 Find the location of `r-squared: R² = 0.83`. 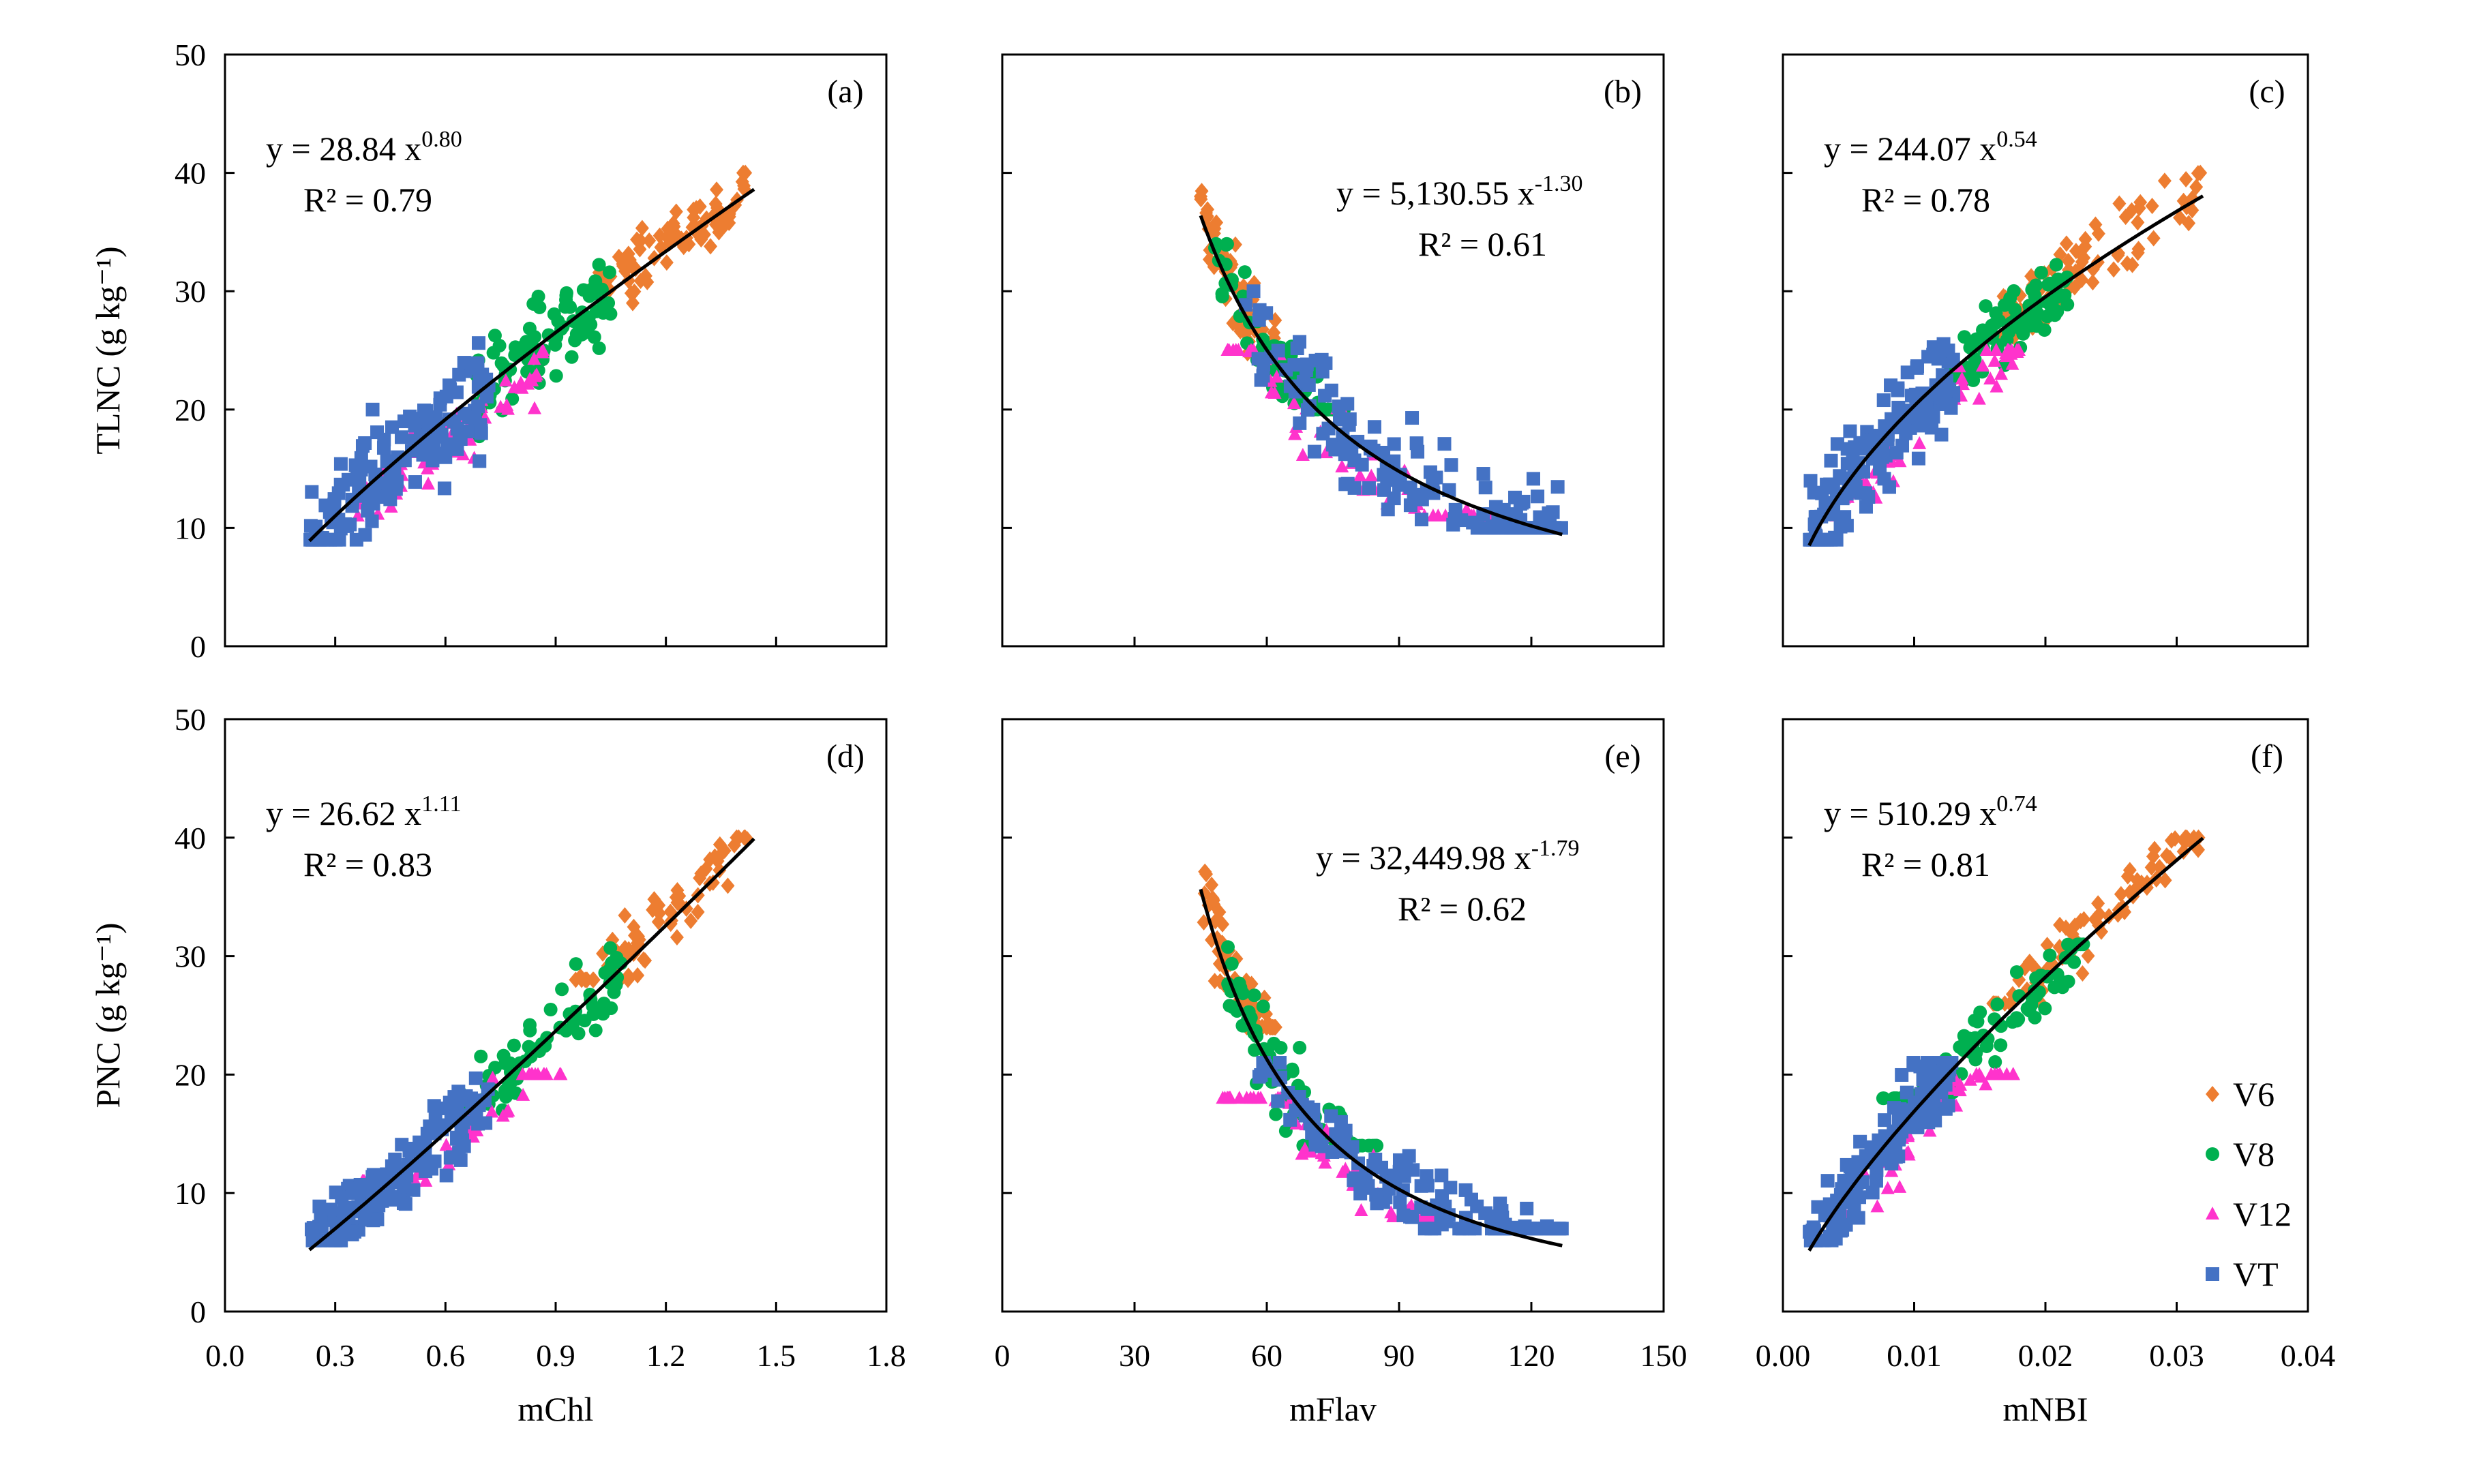

r-squared: R² = 0.83 is located at coordinates (367, 864).